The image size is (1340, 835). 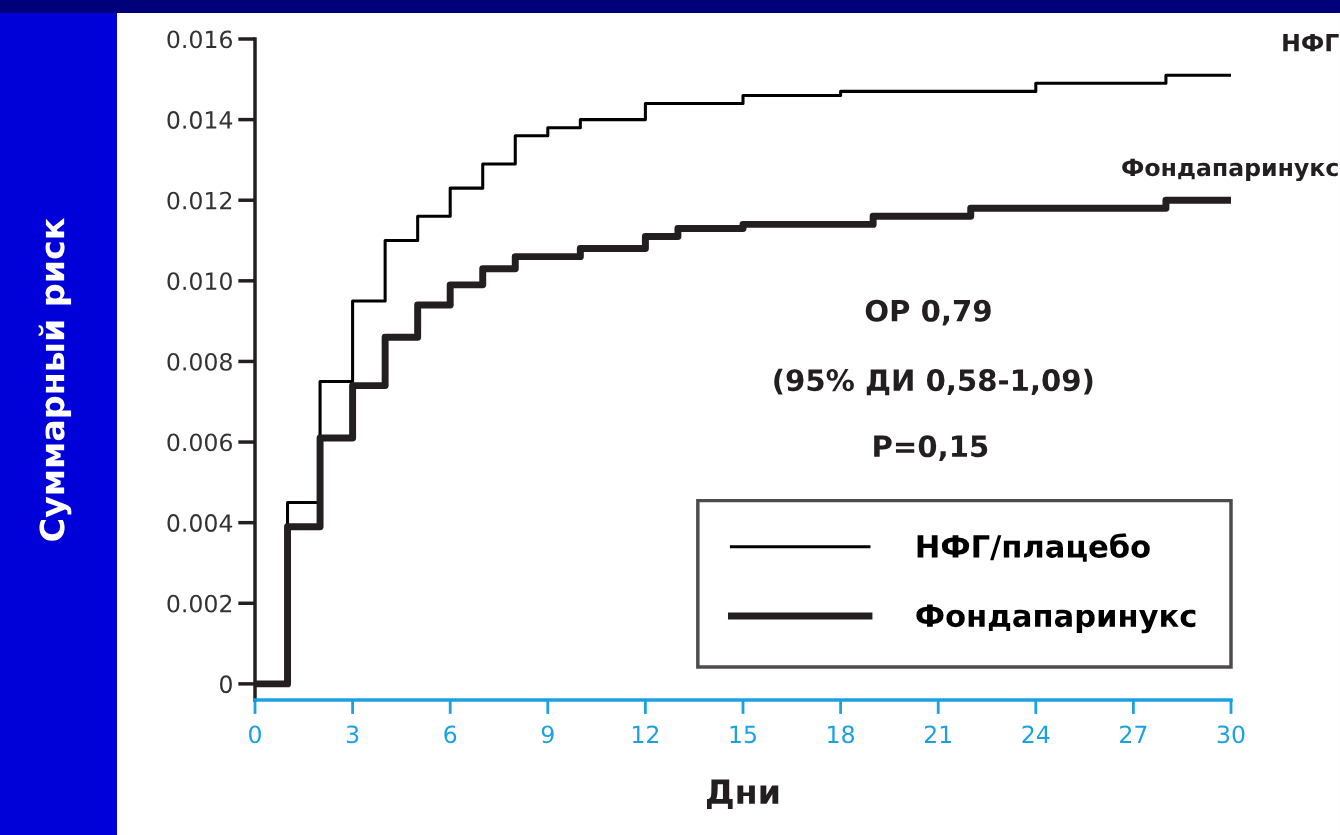 I want to click on y-axis-title: Суммарный риск, so click(x=55, y=379).